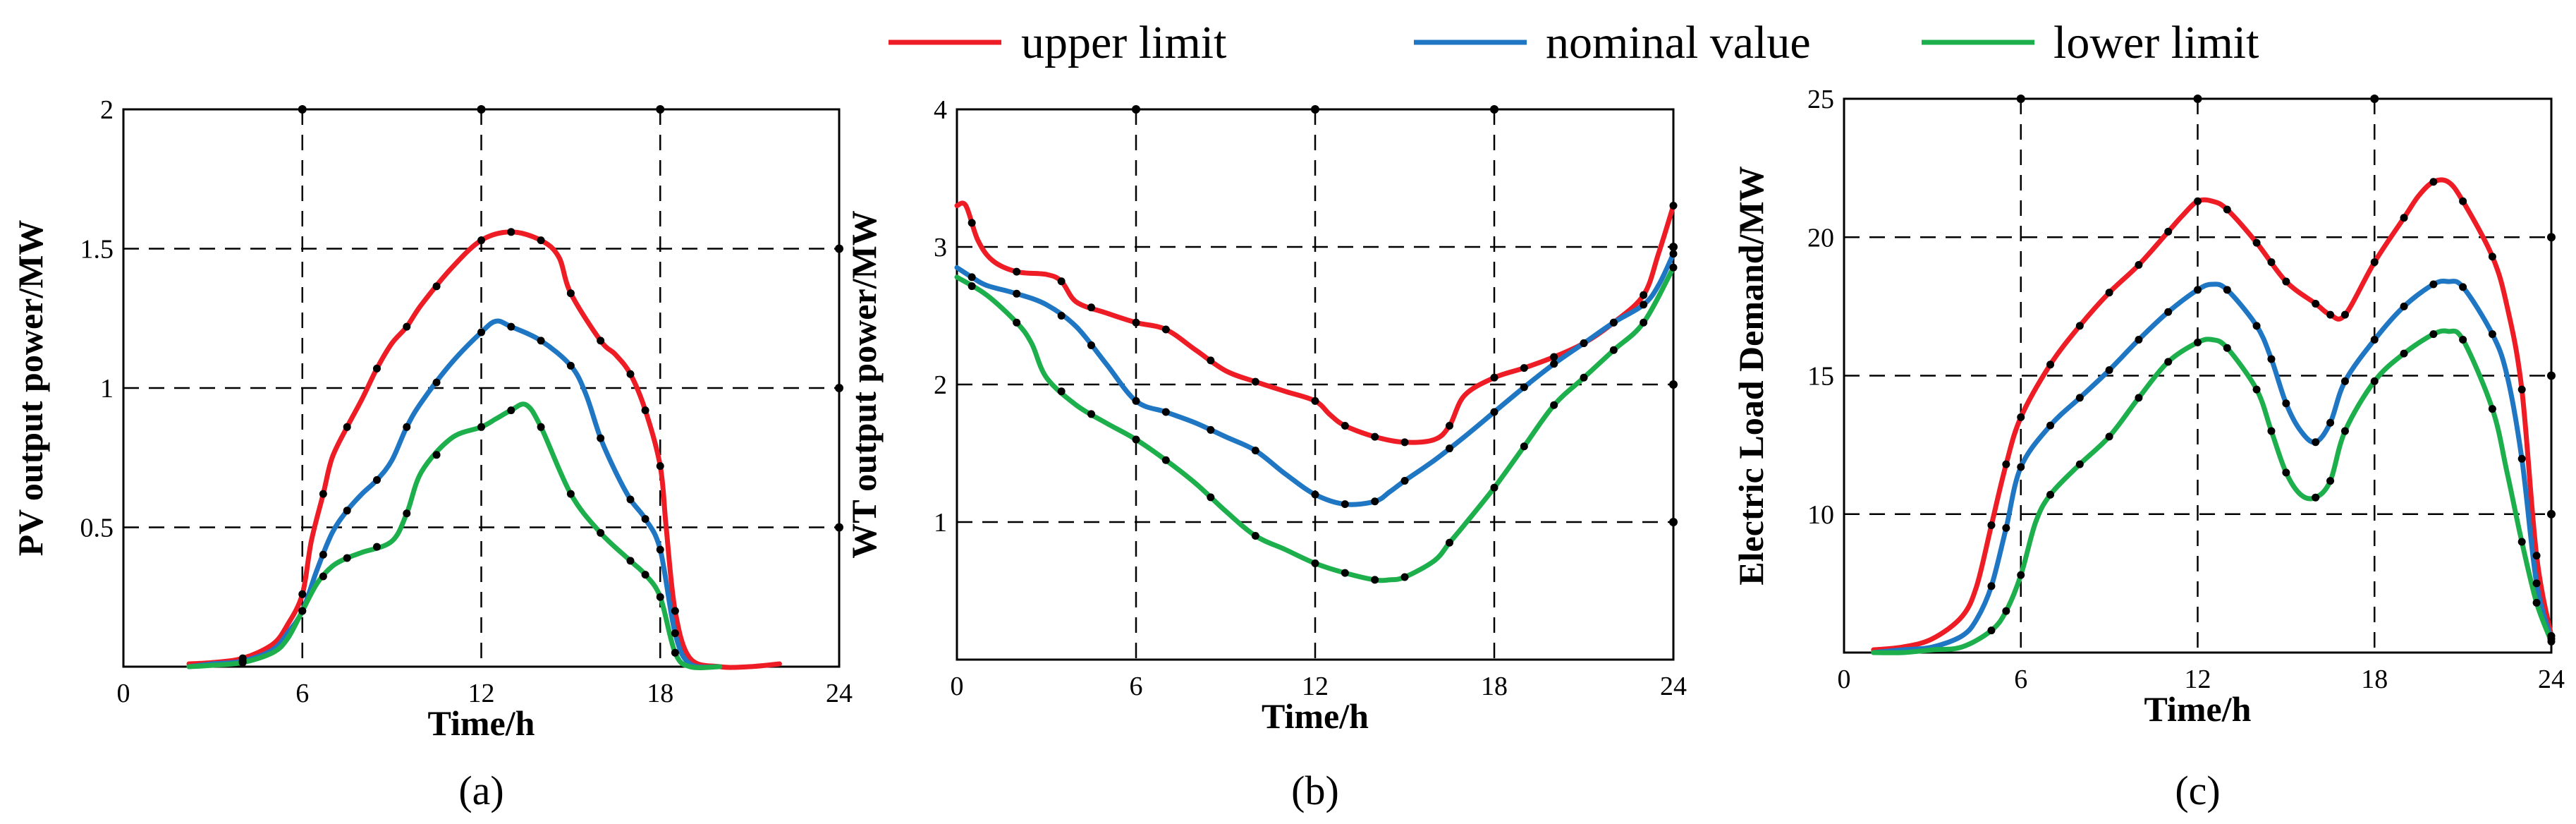 The image size is (2576, 824). I want to click on y-tick-label: 4, so click(941, 110).